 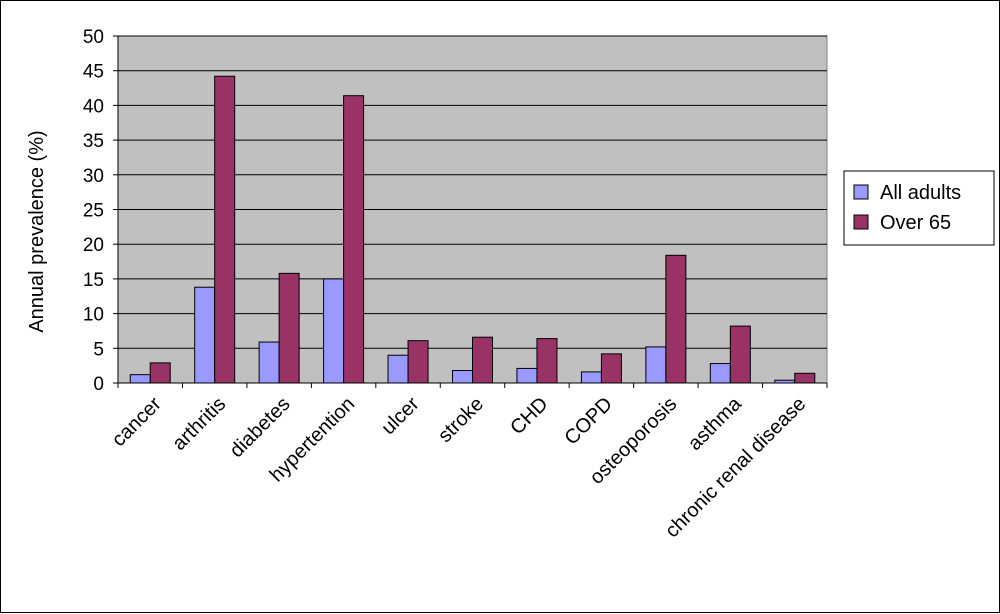 I want to click on bar-all-adults-arthritis, so click(x=205, y=335).